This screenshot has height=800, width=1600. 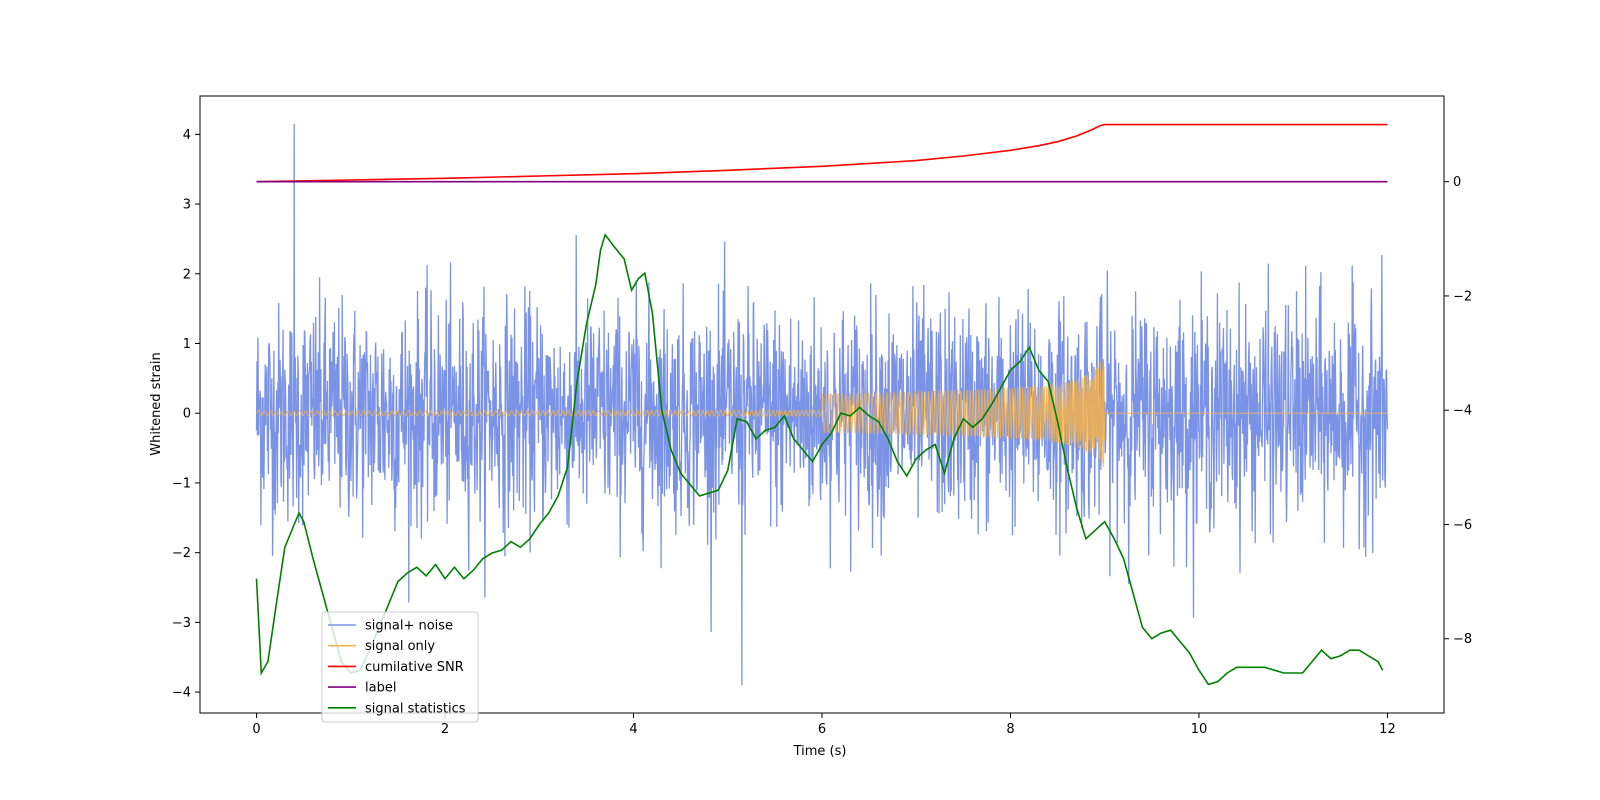 What do you see at coordinates (181, 693) in the screenshot?
I see `y-tick-label: −4` at bounding box center [181, 693].